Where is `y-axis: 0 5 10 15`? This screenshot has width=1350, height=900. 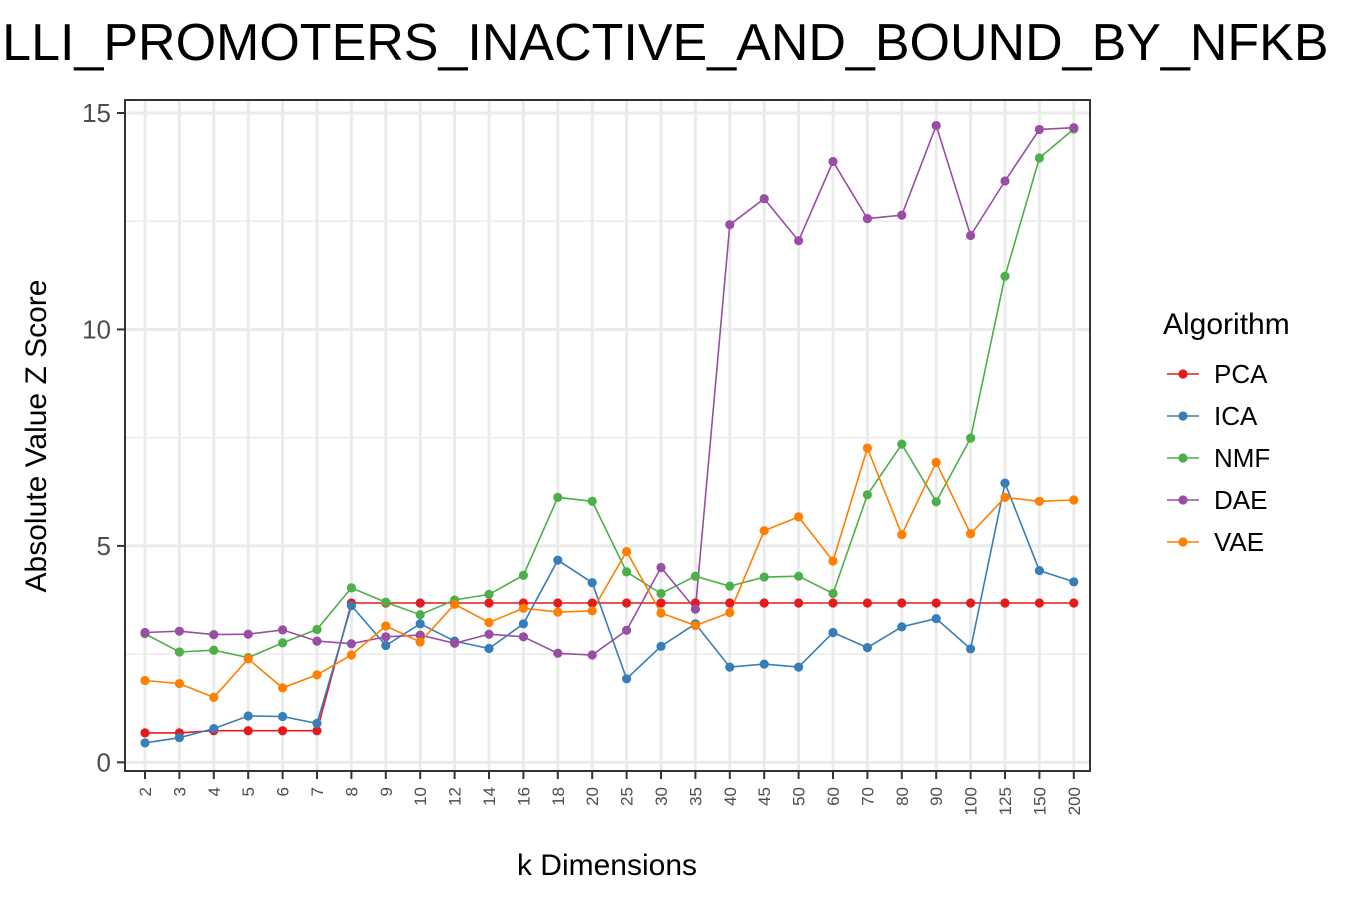
y-axis: 0 5 10 15 is located at coordinates (103, 437).